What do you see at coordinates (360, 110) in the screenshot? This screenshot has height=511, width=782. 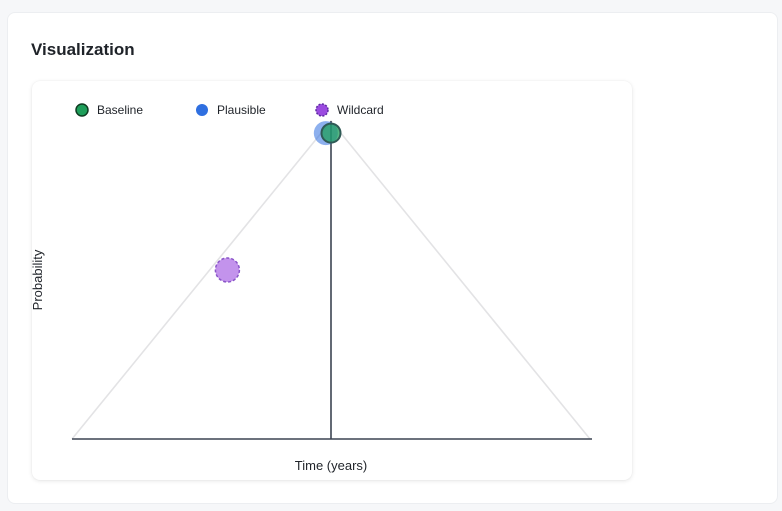 I see `legend-label-wildcard: Wildcard` at bounding box center [360, 110].